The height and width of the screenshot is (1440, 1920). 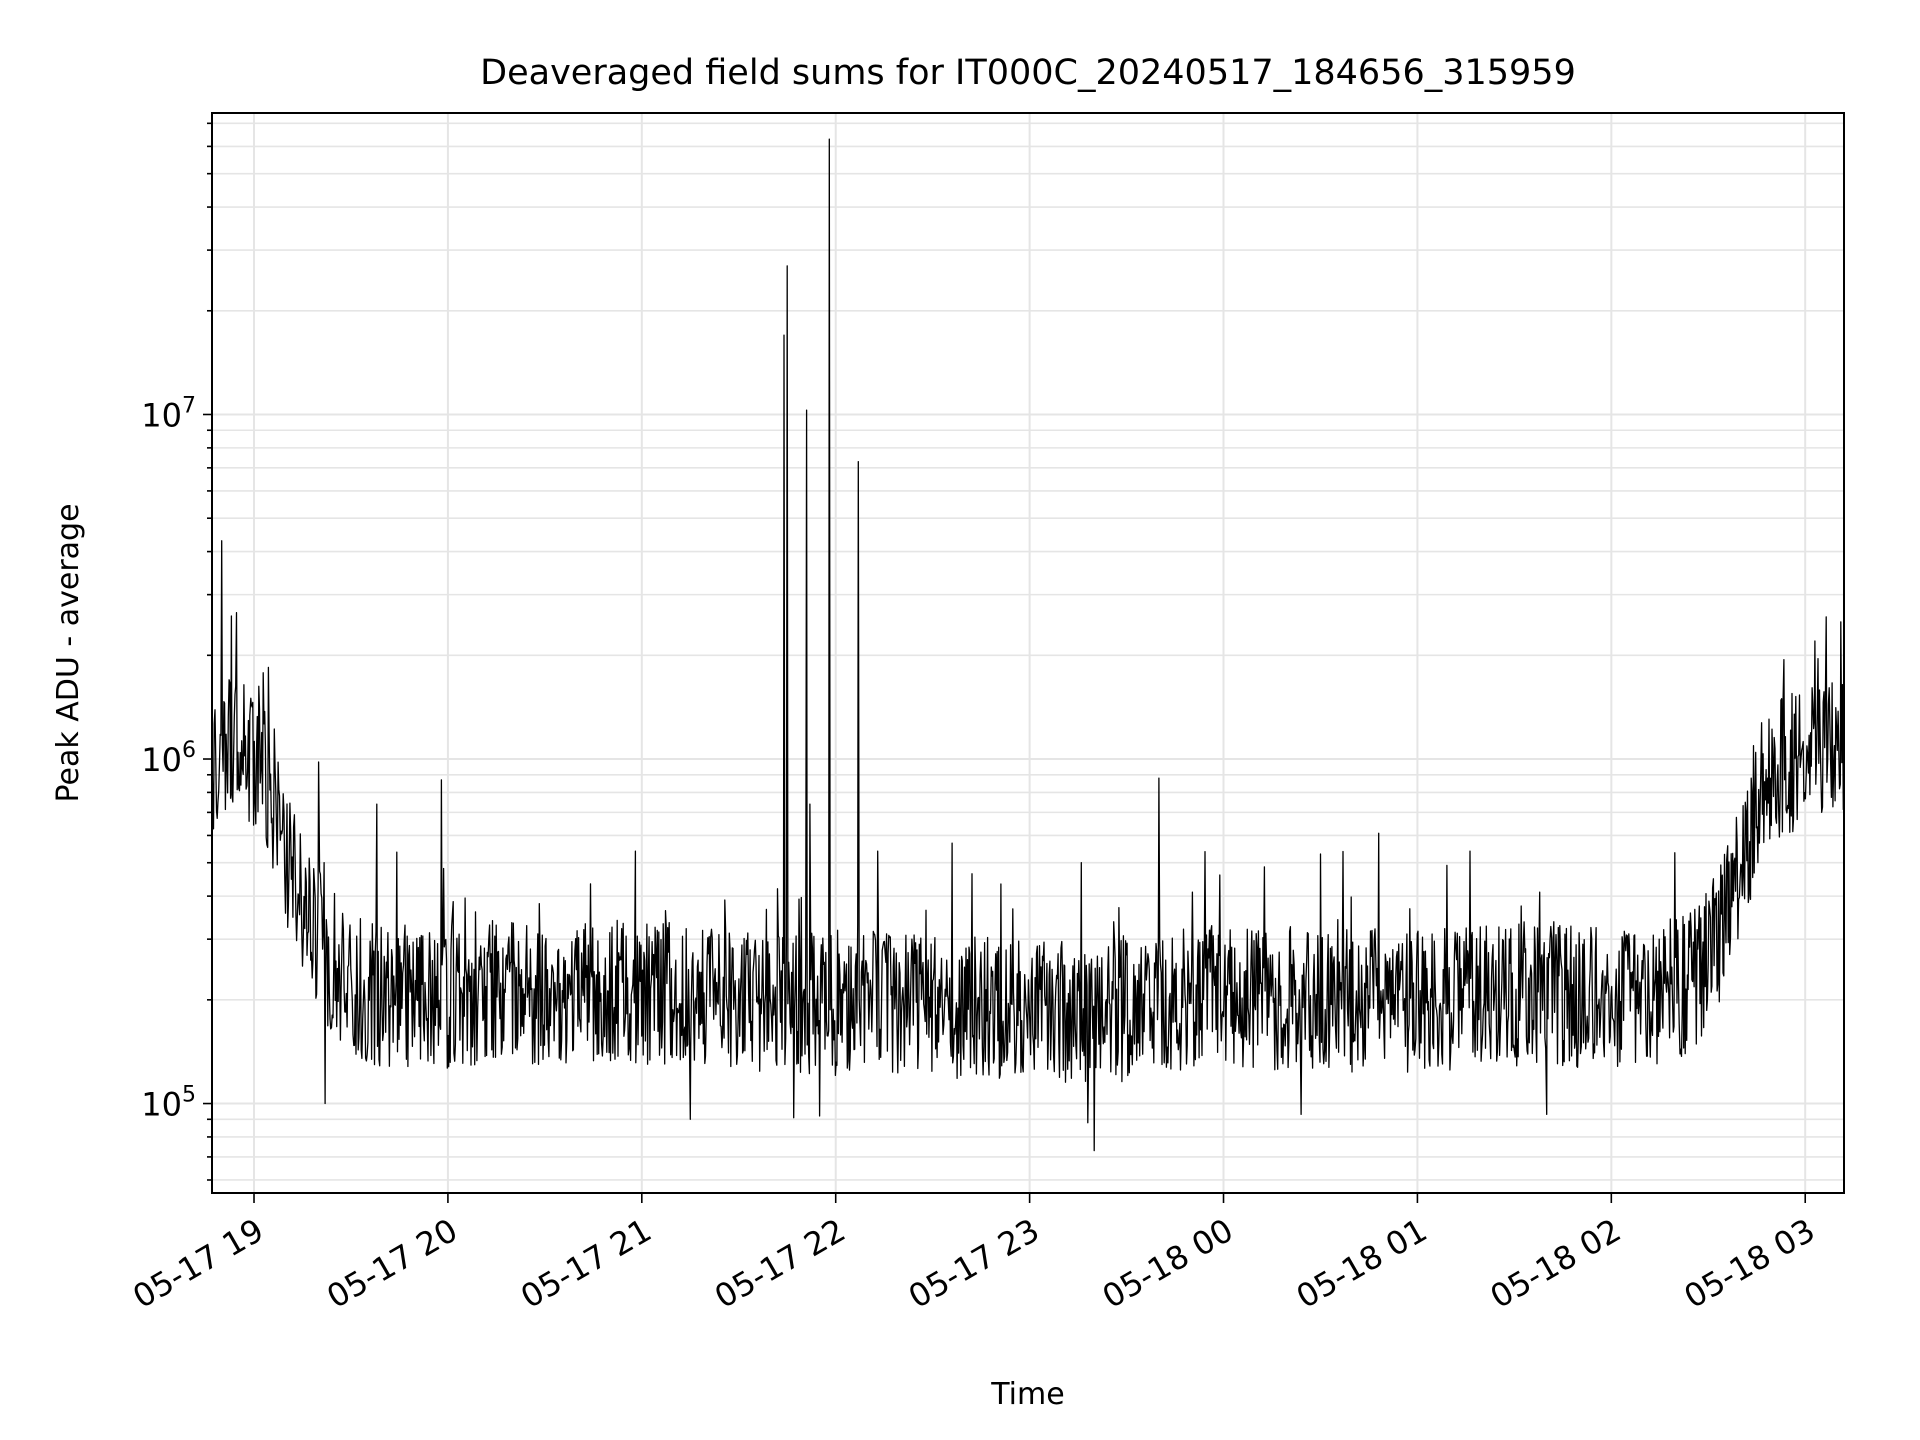 I want to click on x-tick-label: 05-18 00, so click(x=1168, y=1263).